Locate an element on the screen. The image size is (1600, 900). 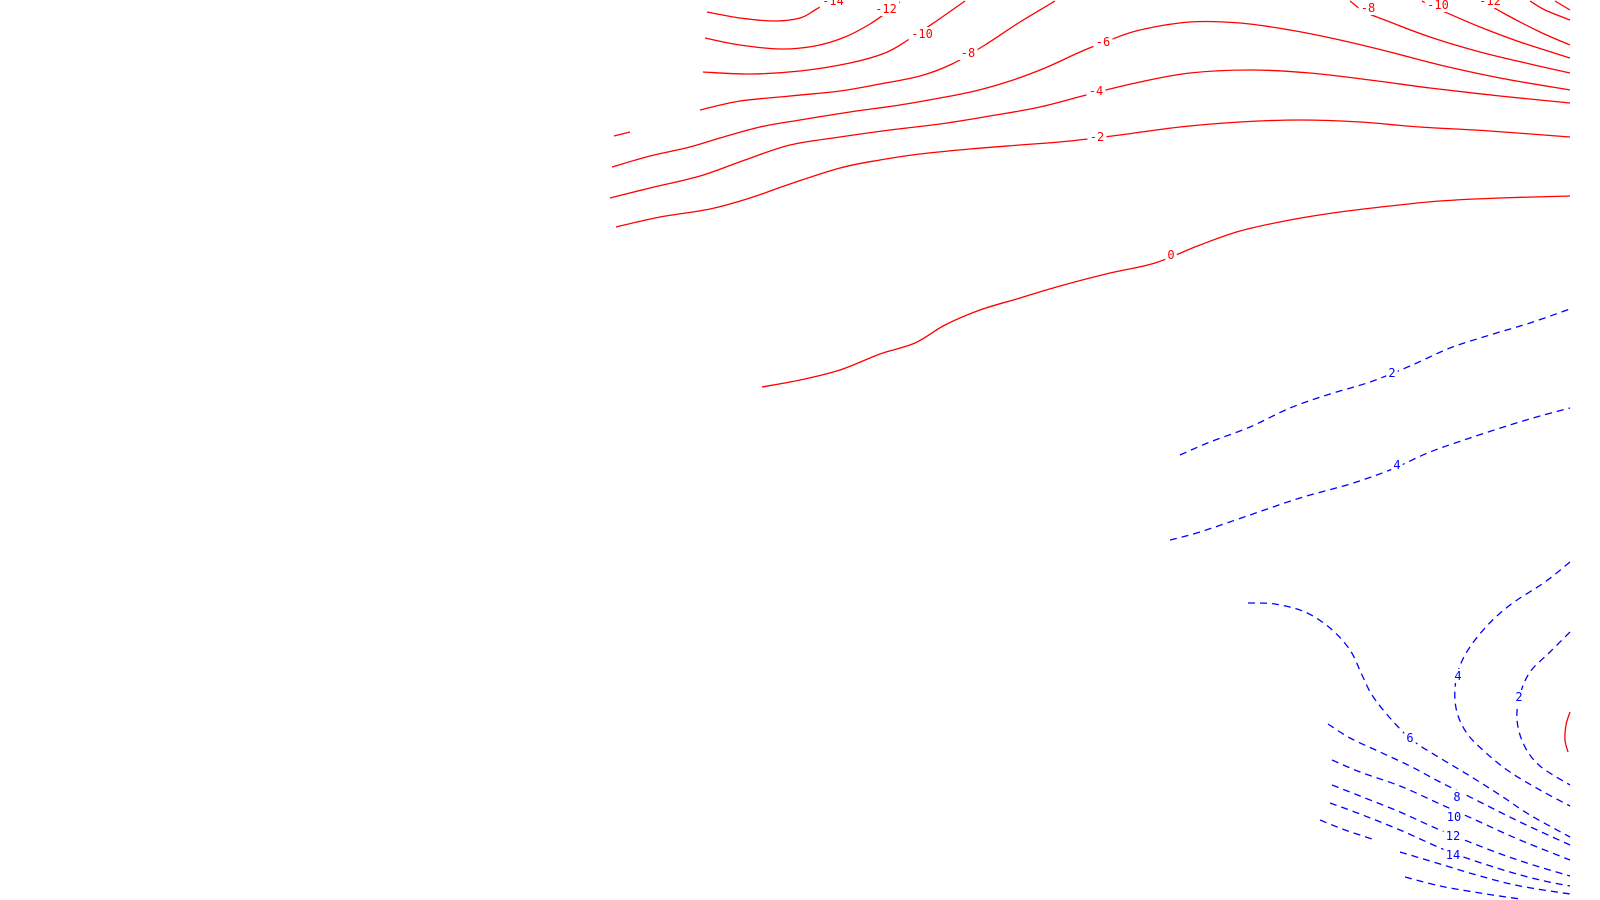
contour-label: 0 is located at coordinates (1170, 255).